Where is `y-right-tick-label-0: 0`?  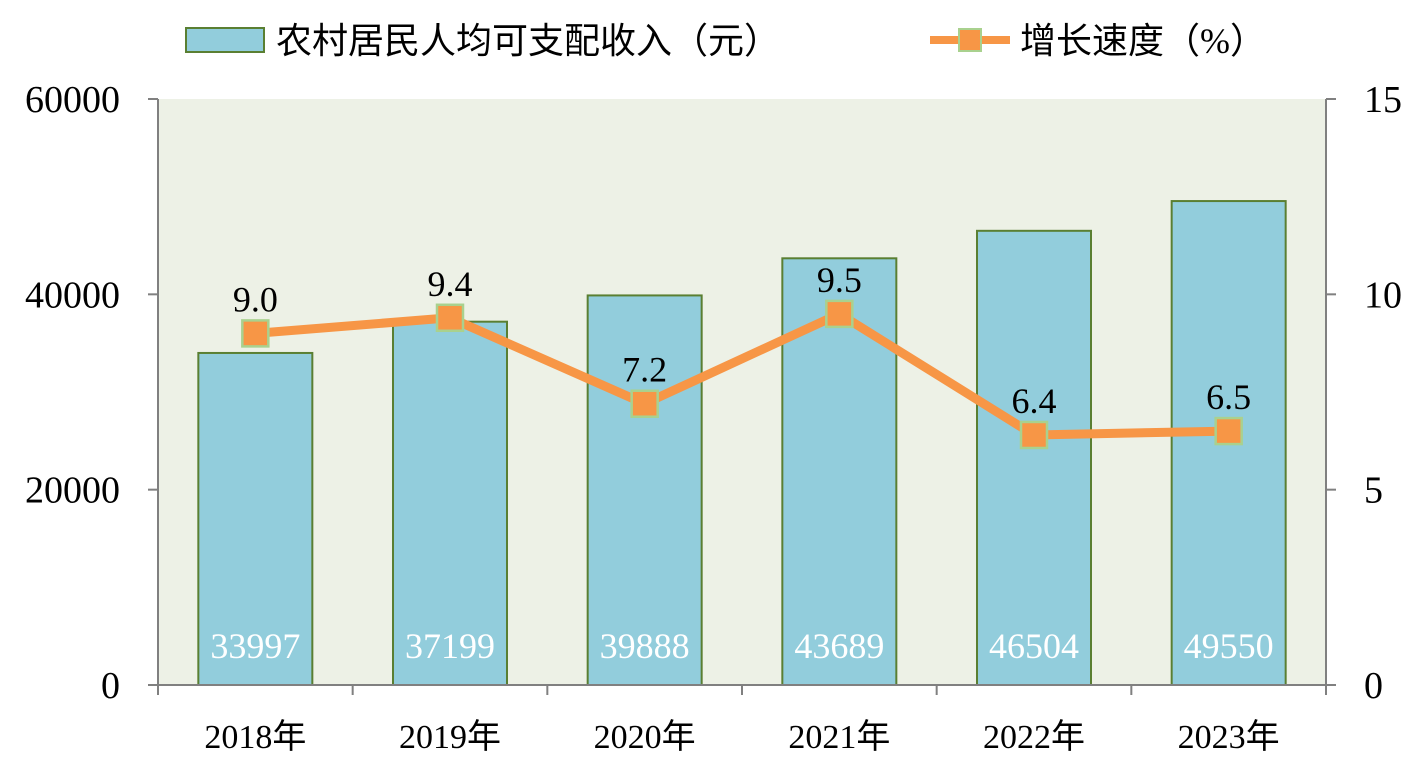 y-right-tick-label-0: 0 is located at coordinates (1373, 686).